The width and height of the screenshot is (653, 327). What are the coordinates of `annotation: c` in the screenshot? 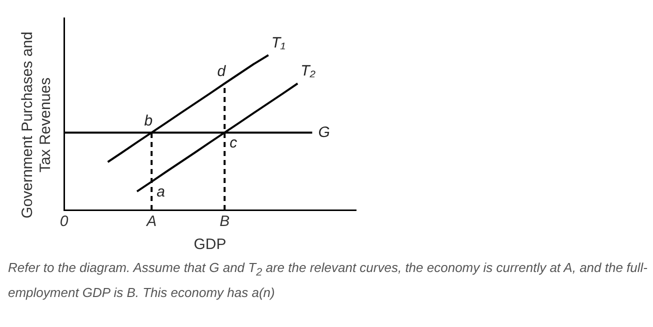 It's located at (234, 143).